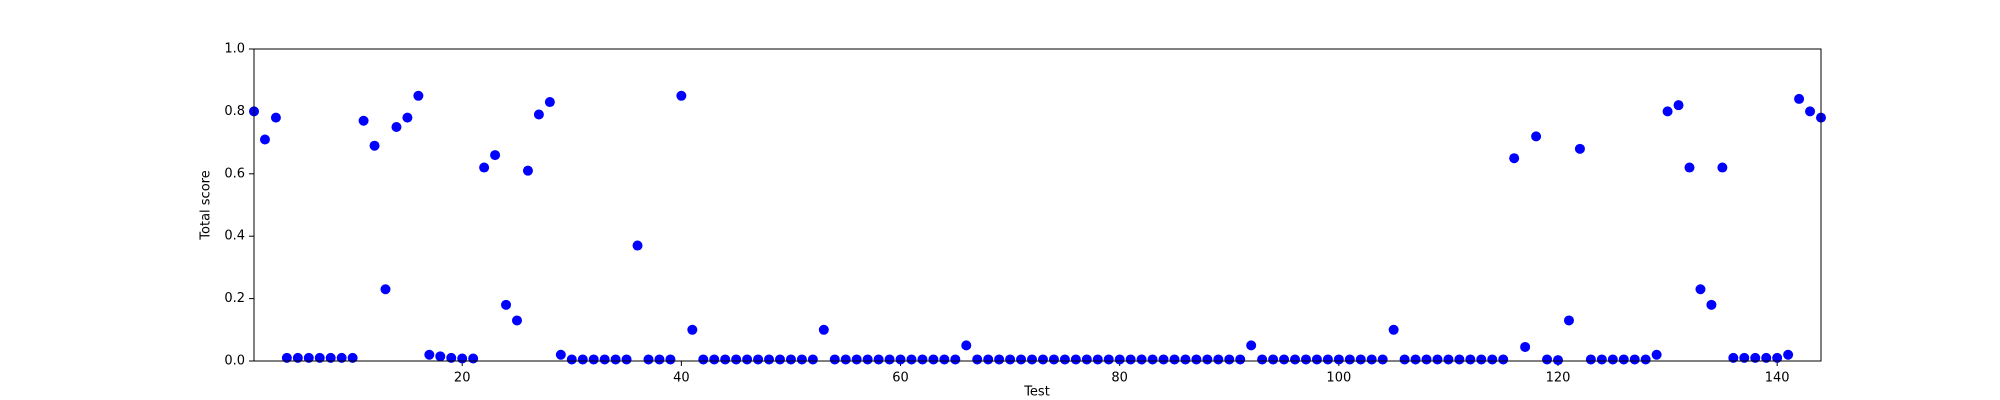  Describe the element at coordinates (1119, 378) in the screenshot. I see `x-tick-label: 80` at that location.